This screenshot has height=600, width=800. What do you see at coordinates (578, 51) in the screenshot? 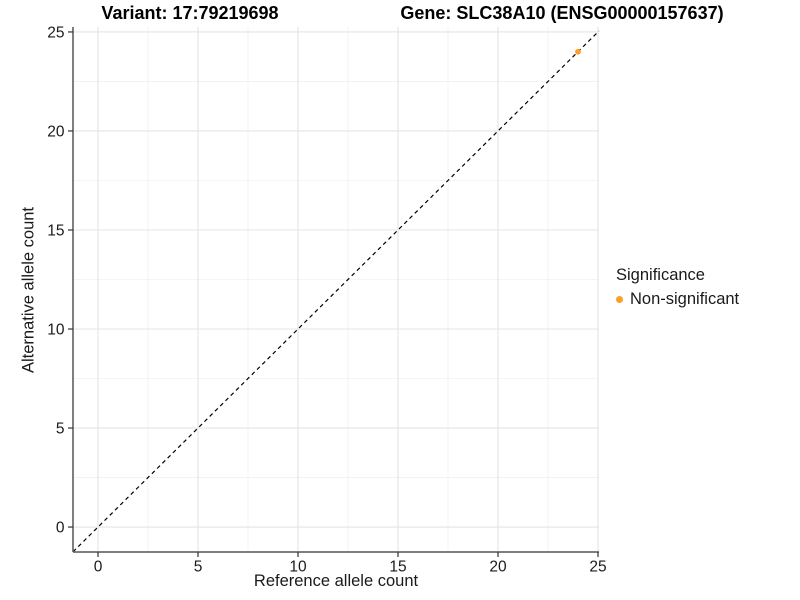
I see `data-point` at bounding box center [578, 51].